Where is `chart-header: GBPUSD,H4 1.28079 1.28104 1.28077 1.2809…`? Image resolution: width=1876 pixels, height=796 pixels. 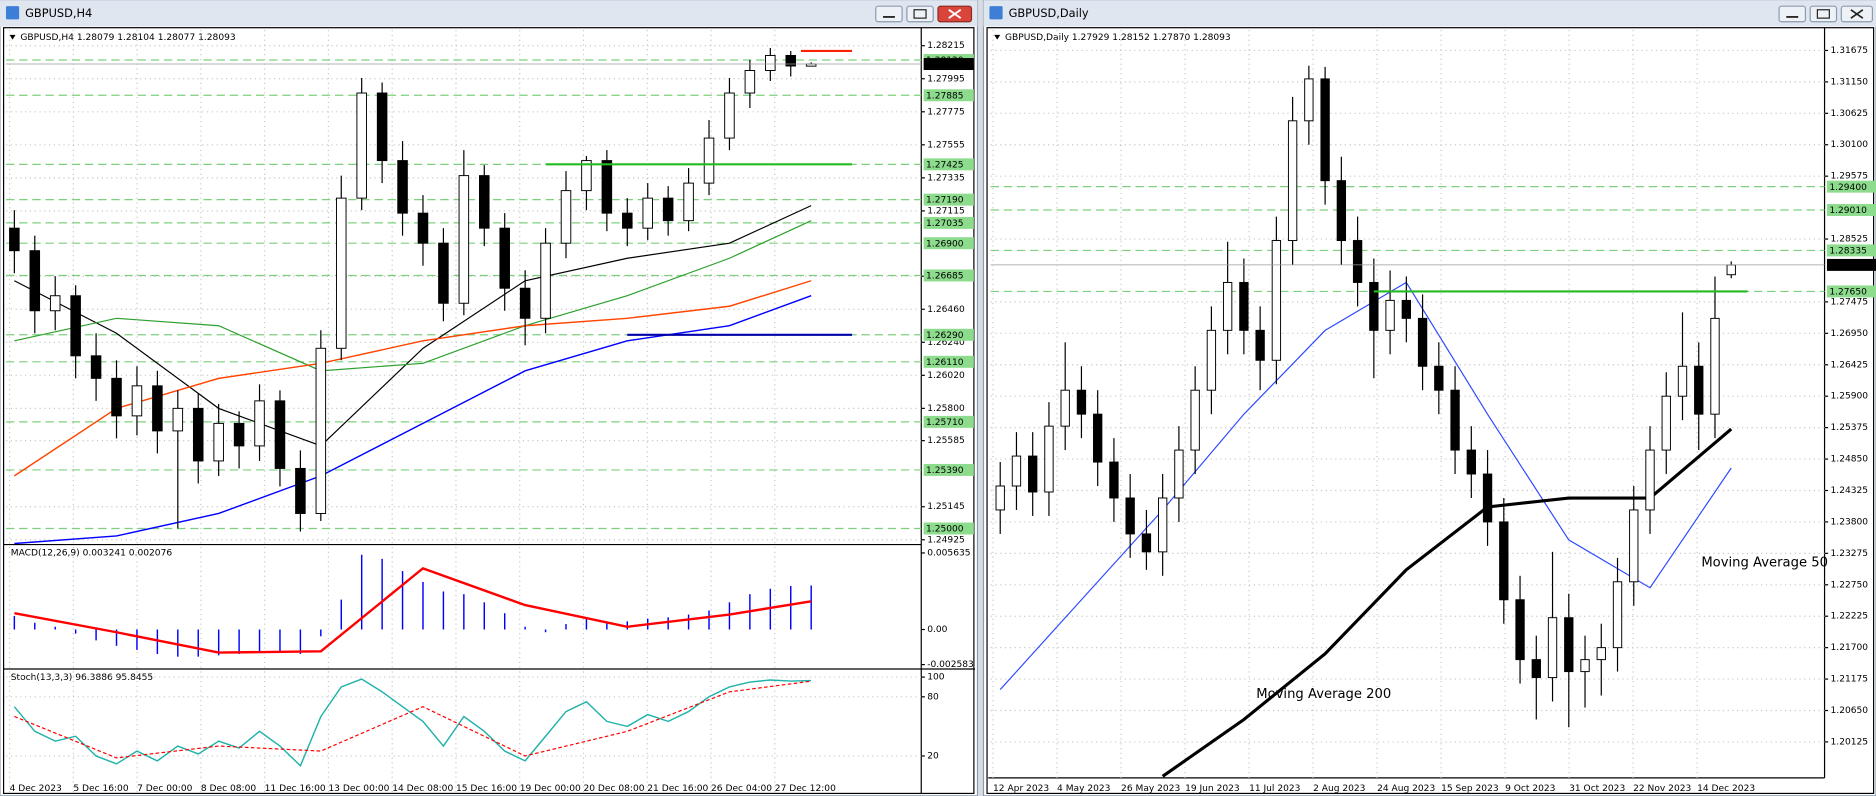 chart-header: GBPUSD,H4 1.28079 1.28104 1.28077 1.2809… is located at coordinates (128, 38).